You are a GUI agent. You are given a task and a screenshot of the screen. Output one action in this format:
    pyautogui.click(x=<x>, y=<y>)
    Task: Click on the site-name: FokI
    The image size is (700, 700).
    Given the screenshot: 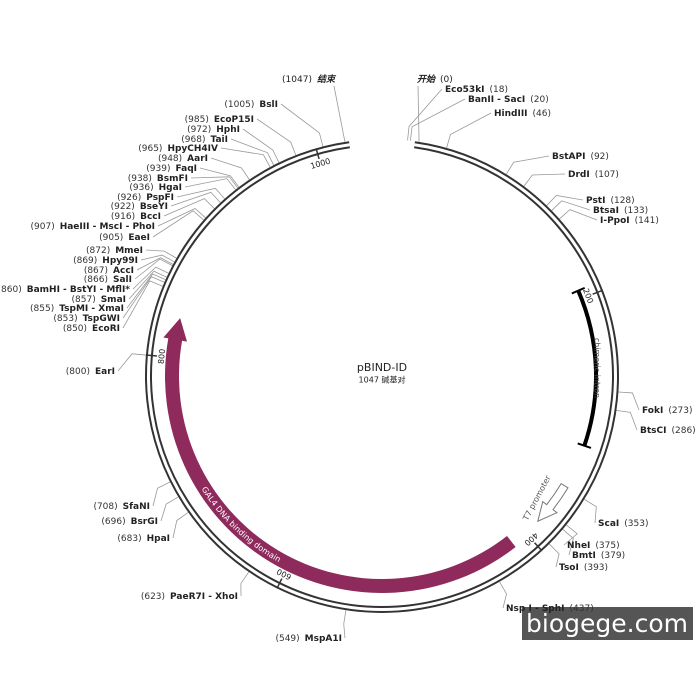 What is the action you would take?
    pyautogui.click(x=652, y=411)
    